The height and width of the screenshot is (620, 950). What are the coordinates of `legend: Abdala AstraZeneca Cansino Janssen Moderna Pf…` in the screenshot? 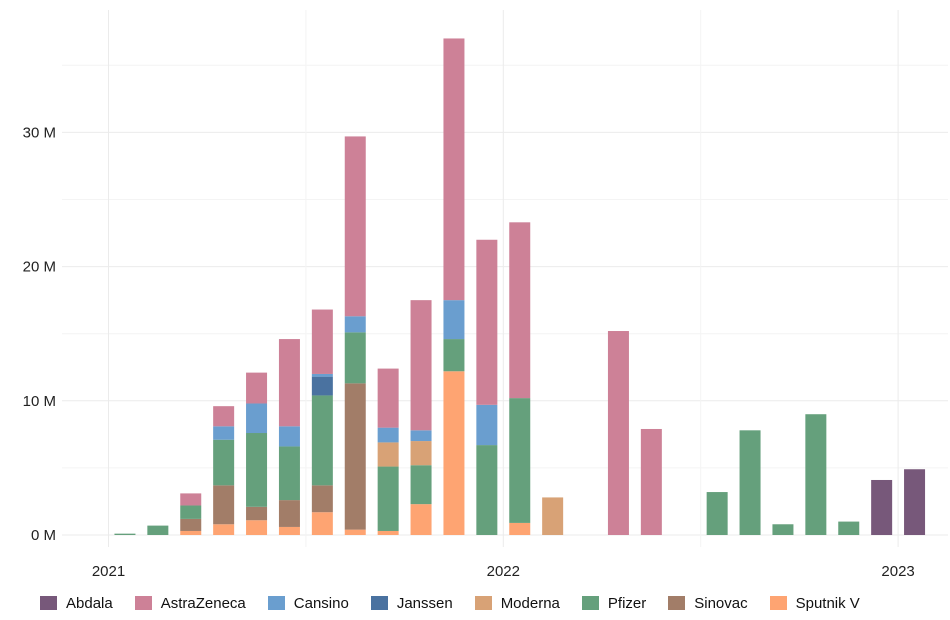 It's located at (490, 603).